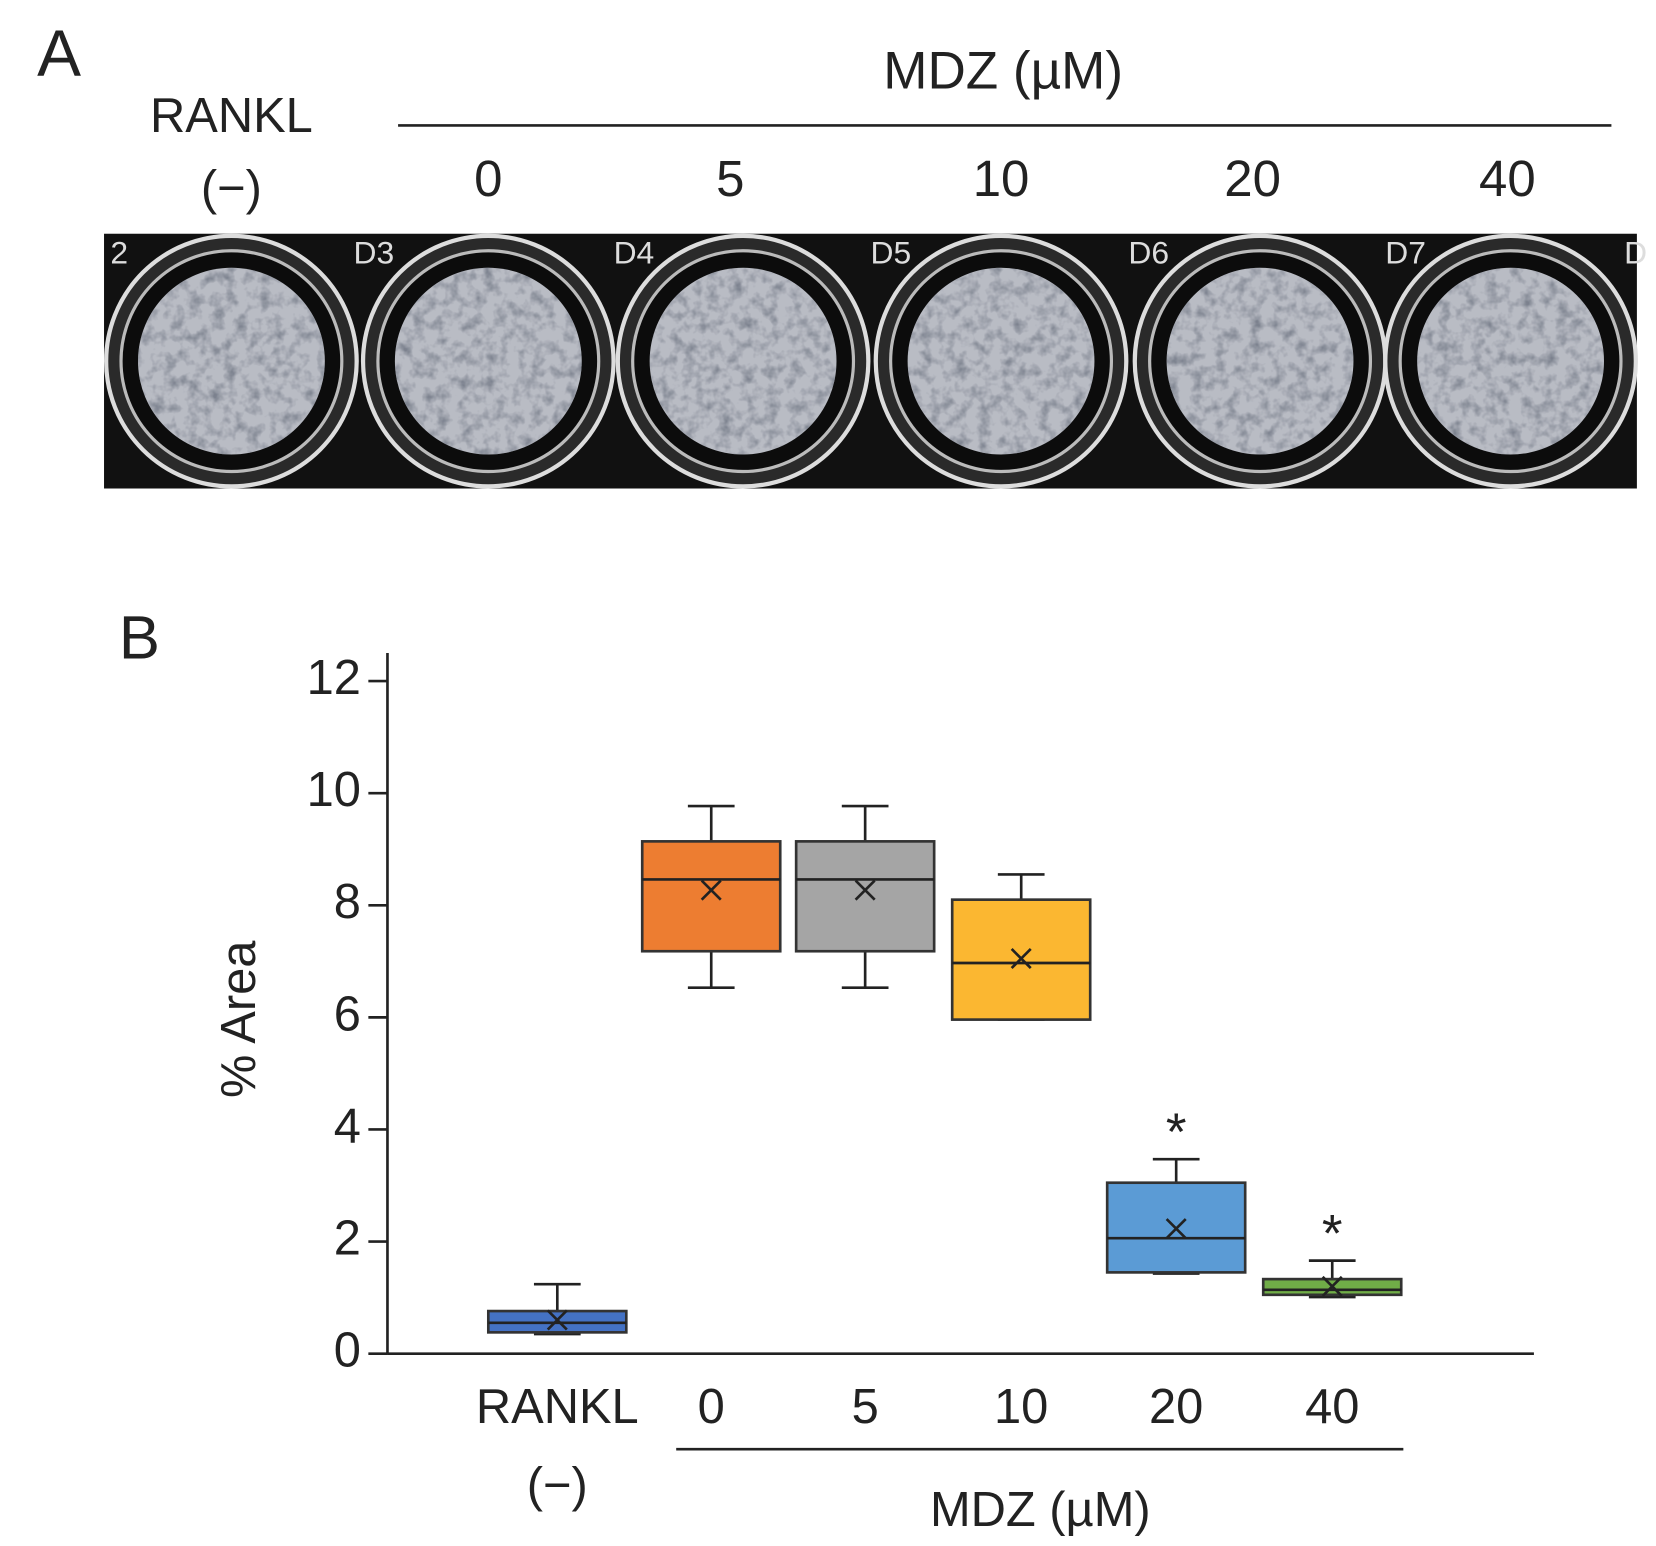  Describe the element at coordinates (1001, 178) in the screenshot. I see `dose-label: 10` at that location.